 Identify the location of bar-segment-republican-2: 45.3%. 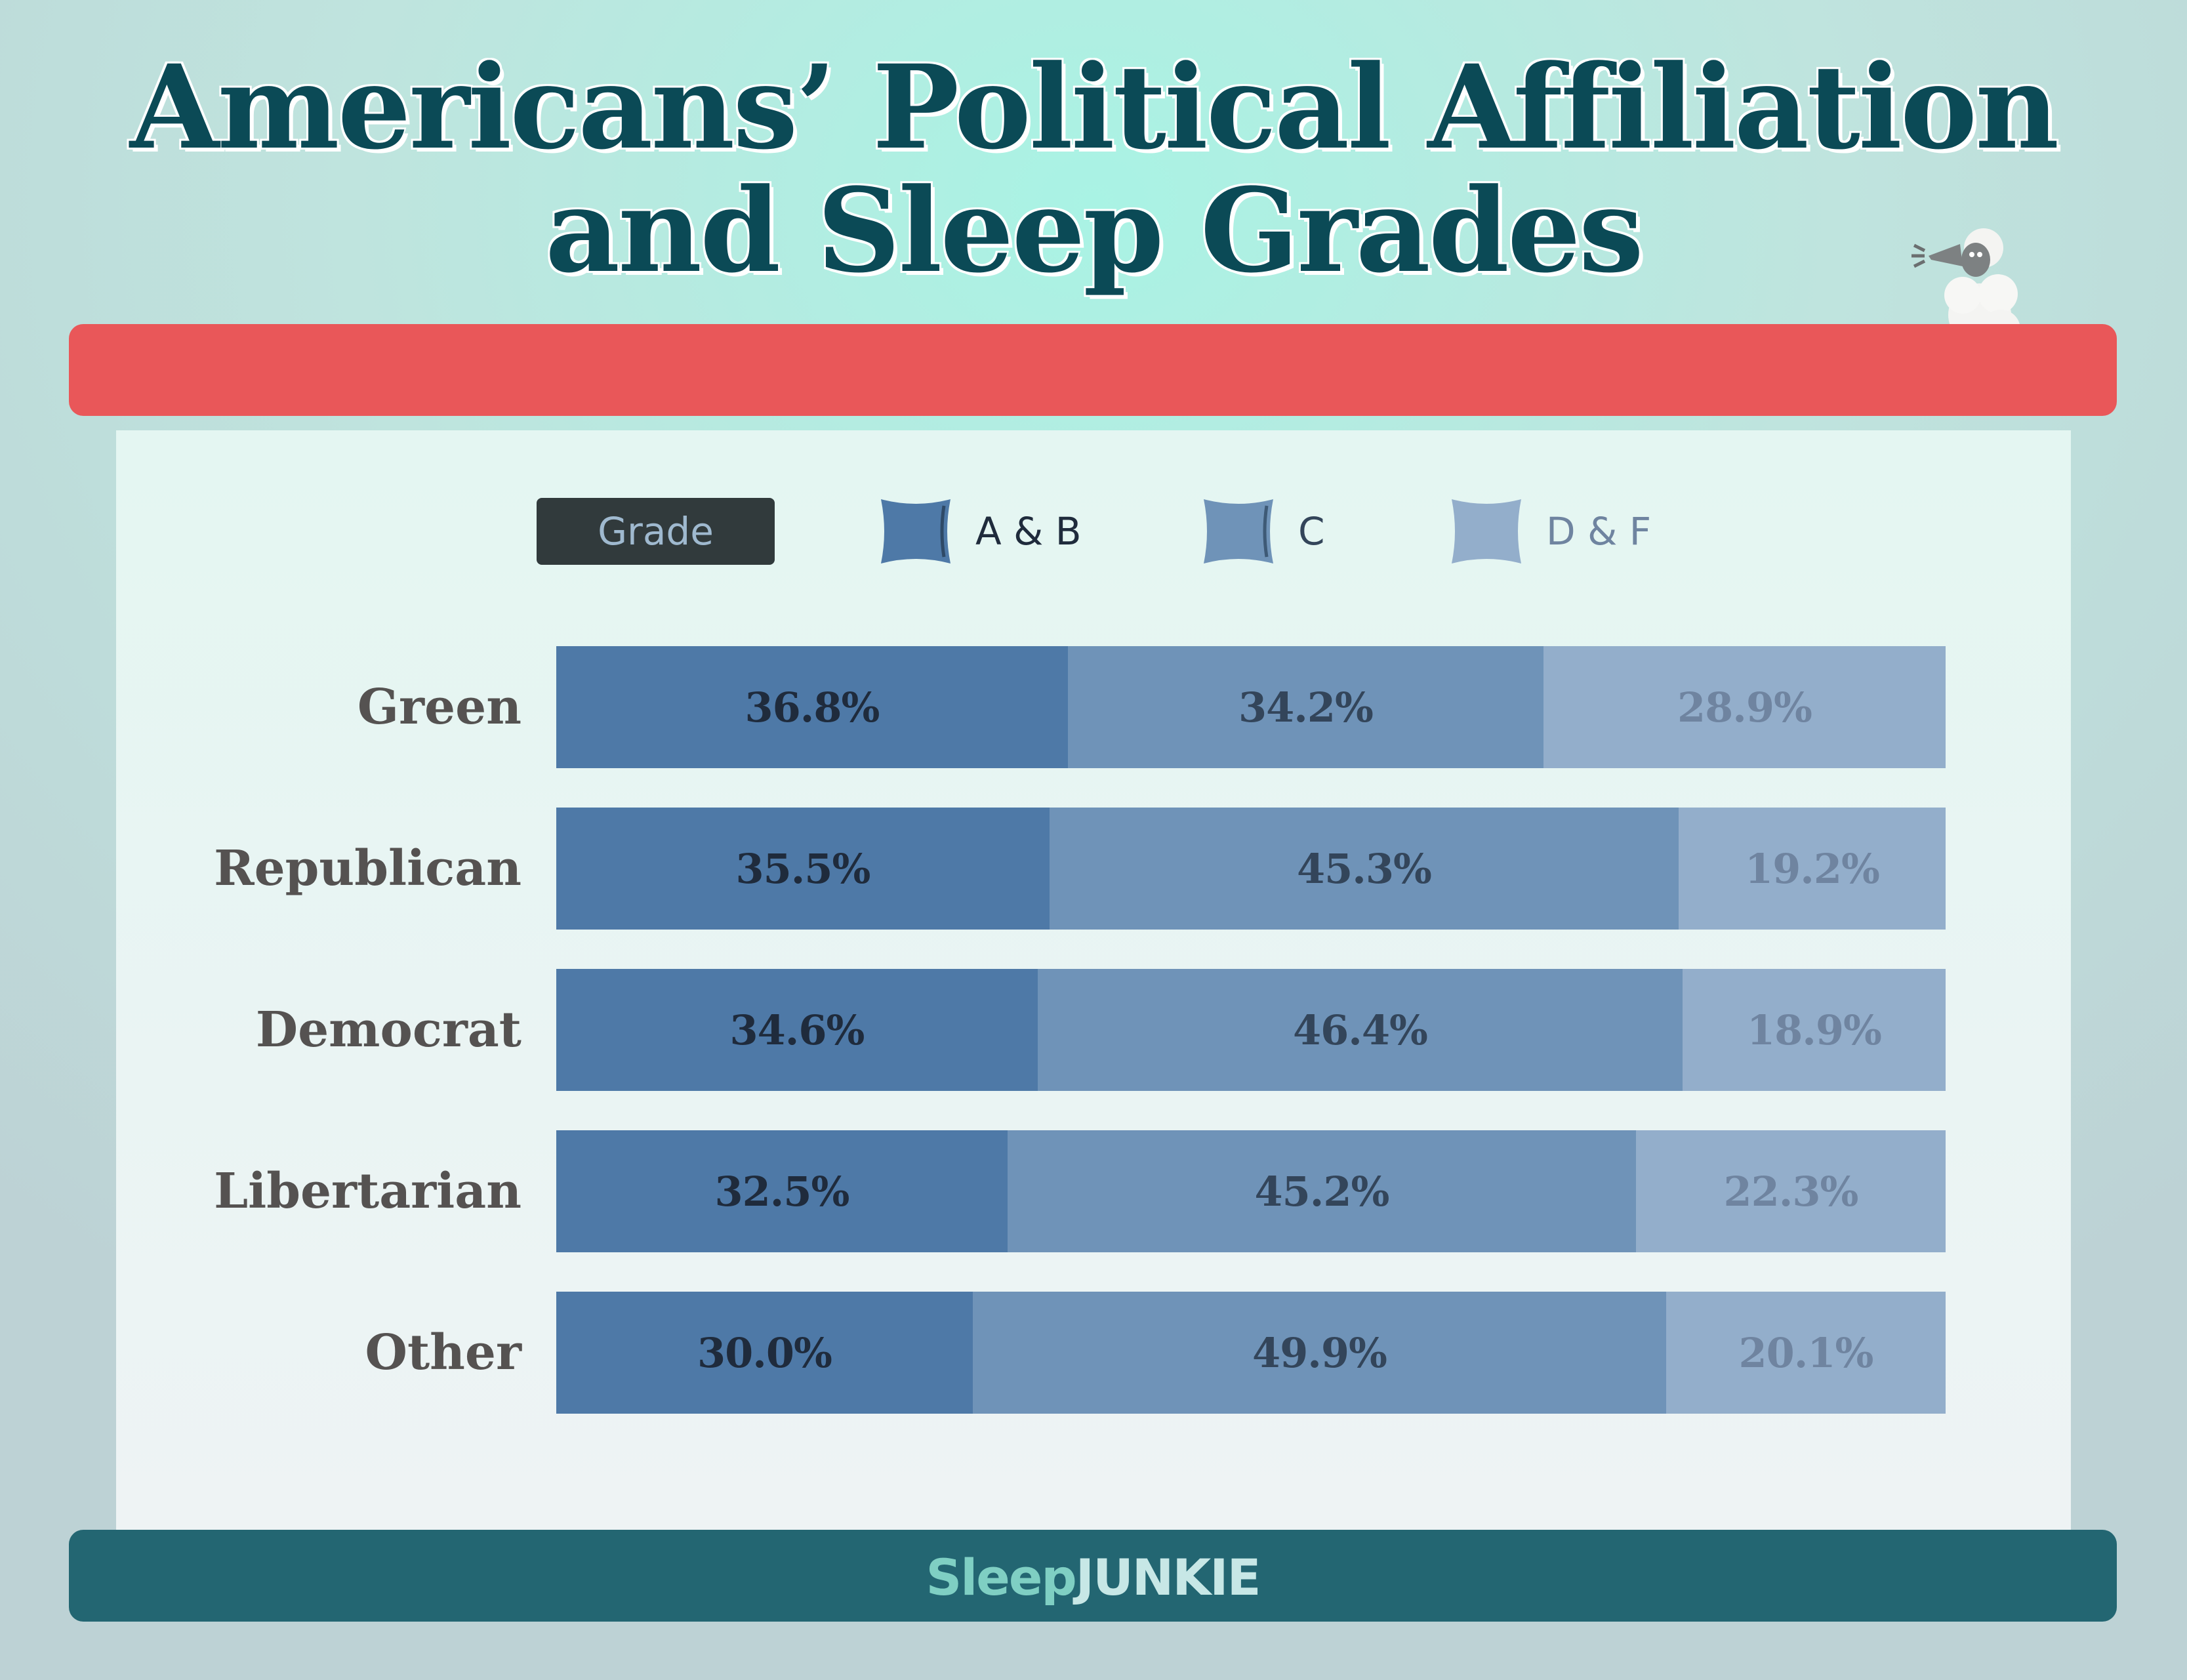
(1364, 869).